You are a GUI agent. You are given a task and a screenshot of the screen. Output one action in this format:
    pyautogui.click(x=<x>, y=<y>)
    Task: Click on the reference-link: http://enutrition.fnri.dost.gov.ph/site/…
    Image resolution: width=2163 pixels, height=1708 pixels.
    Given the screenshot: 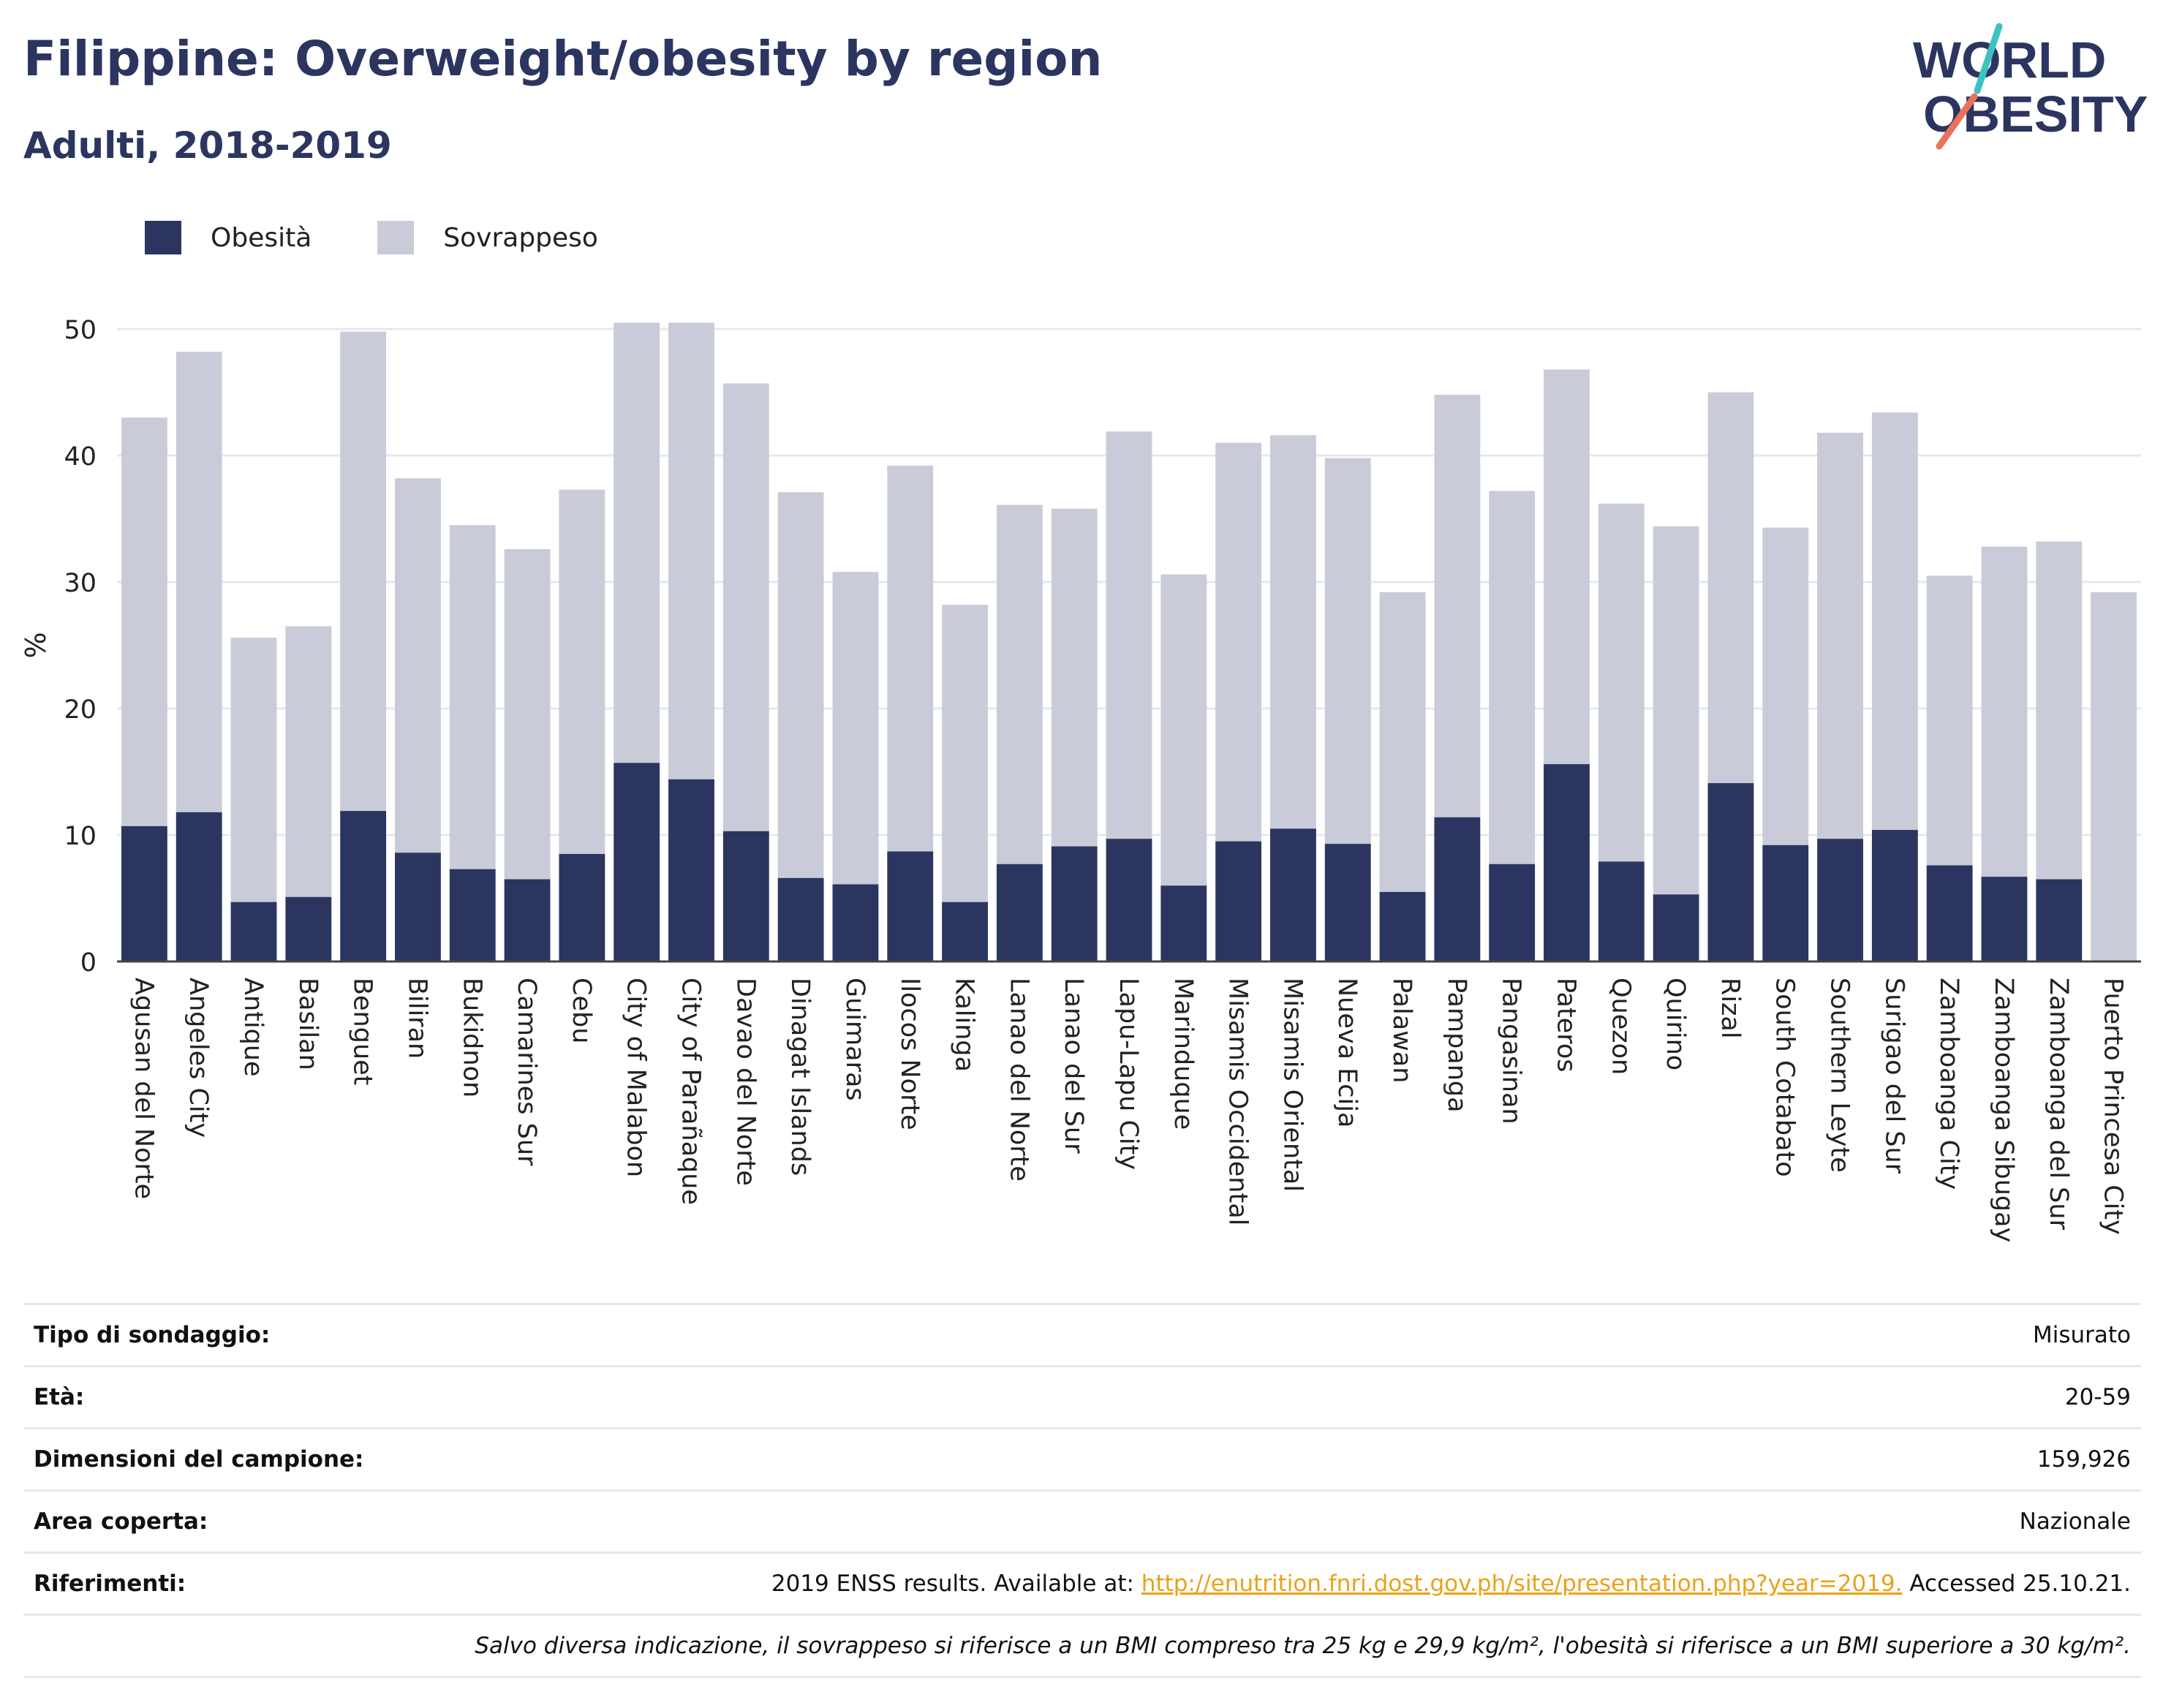 What is the action you would take?
    pyautogui.click(x=1522, y=1584)
    